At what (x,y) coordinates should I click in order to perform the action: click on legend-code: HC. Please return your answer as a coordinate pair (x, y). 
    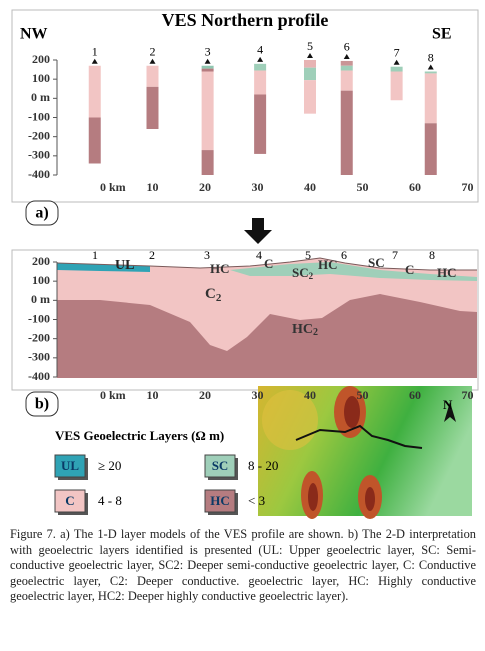
    Looking at the image, I should click on (220, 500).